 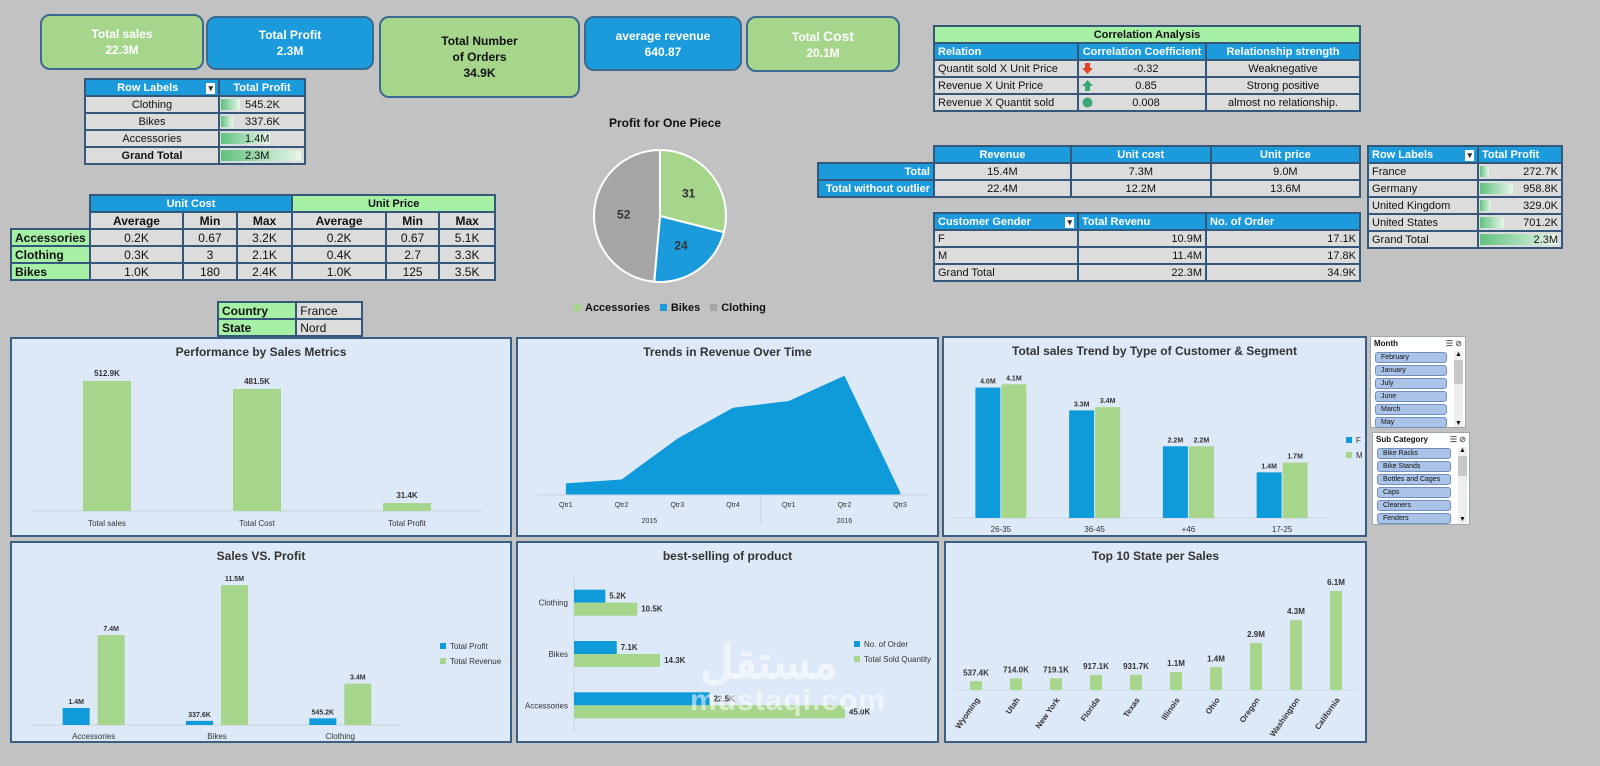 What do you see at coordinates (1414, 518) in the screenshot?
I see `slicer-item: Fenders` at bounding box center [1414, 518].